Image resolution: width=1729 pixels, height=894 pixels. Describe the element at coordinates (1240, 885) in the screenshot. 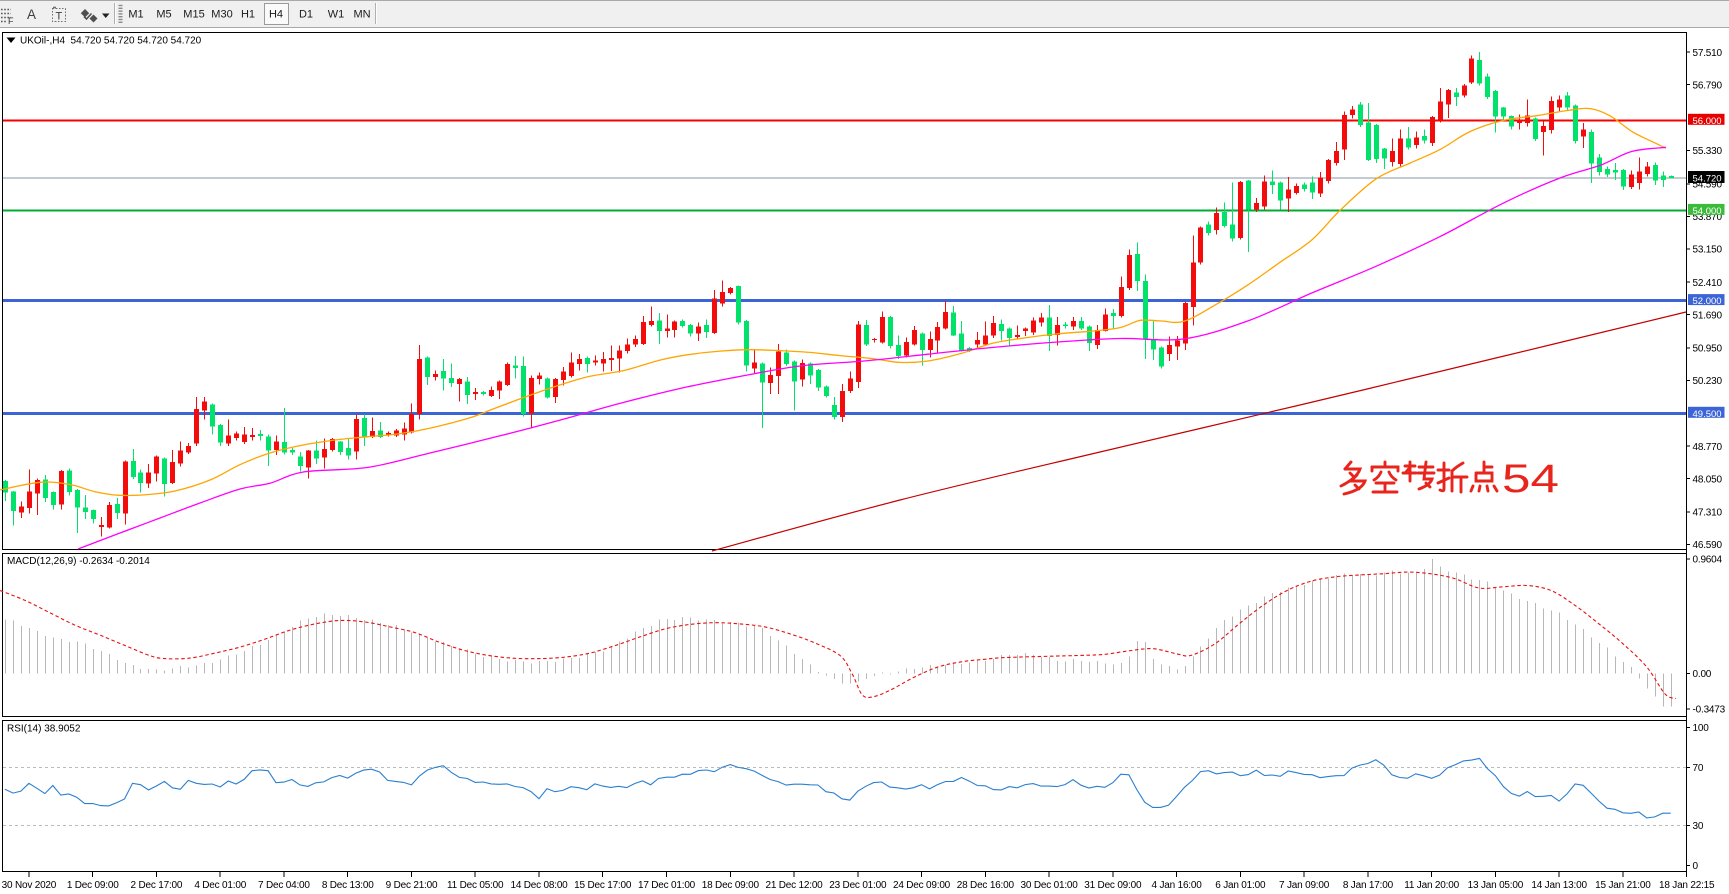

I see `svg-text: 6 Jan 01:00` at that location.